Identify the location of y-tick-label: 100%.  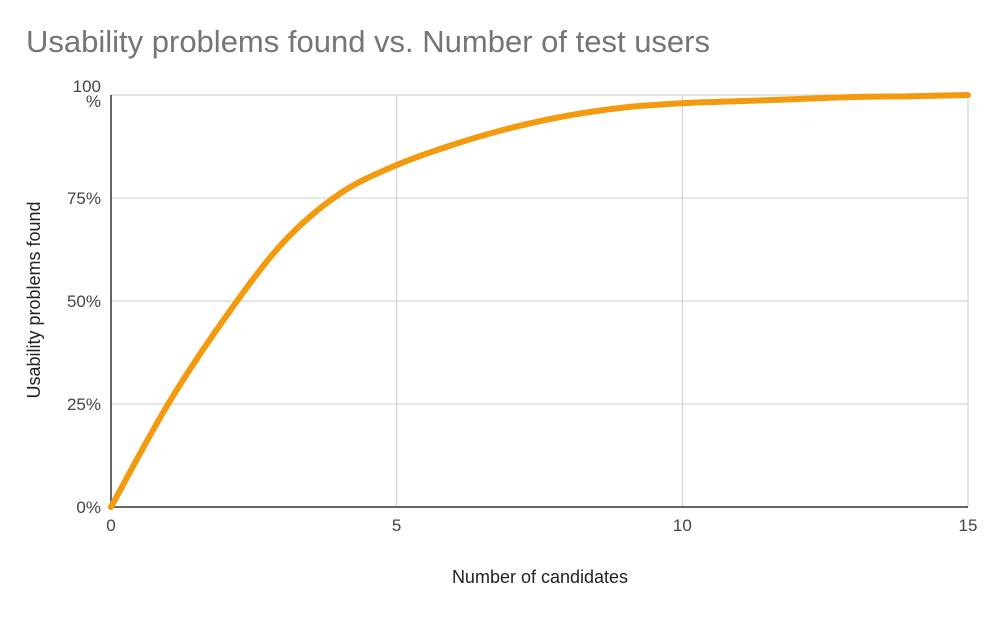
(87, 94).